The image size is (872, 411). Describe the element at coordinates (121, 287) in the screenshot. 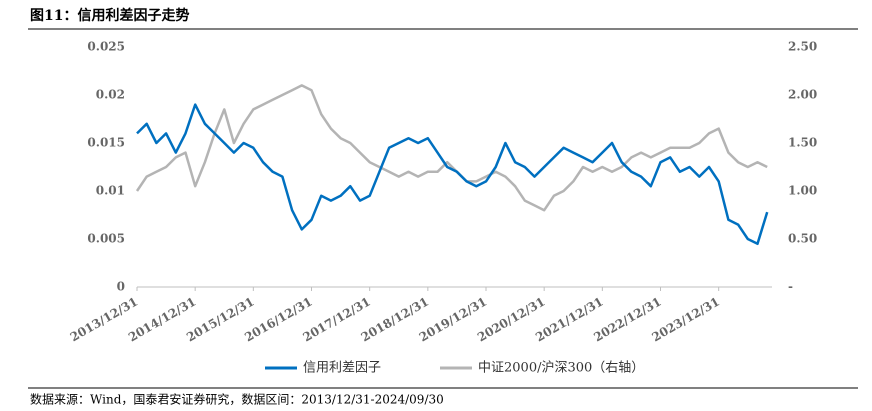

I see `y-tick-label: 0` at that location.